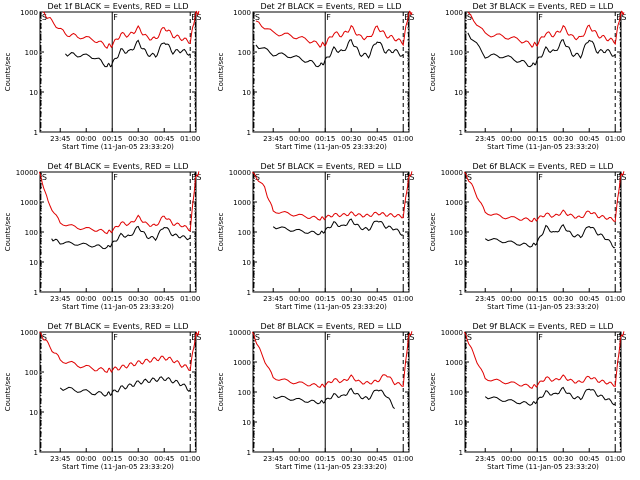 This screenshot has height=480, width=640. I want to click on panel-title: Det 1f BLACK = Events, RED = LLD, so click(117, 6).